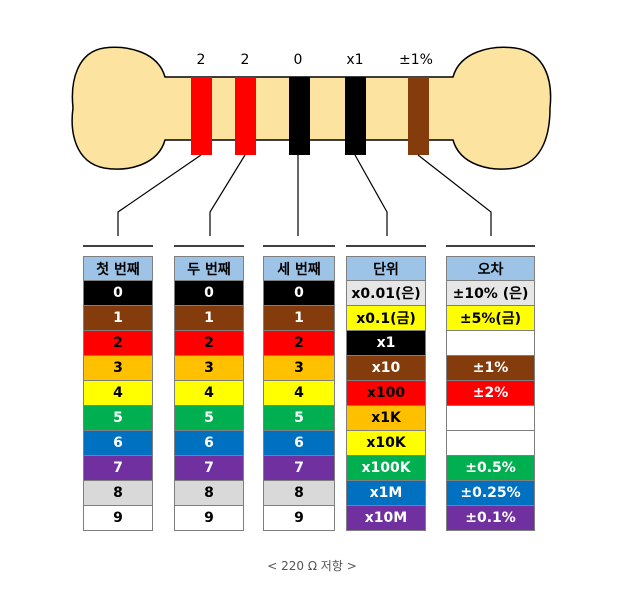  I want to click on table-cell: x10K, so click(386, 443).